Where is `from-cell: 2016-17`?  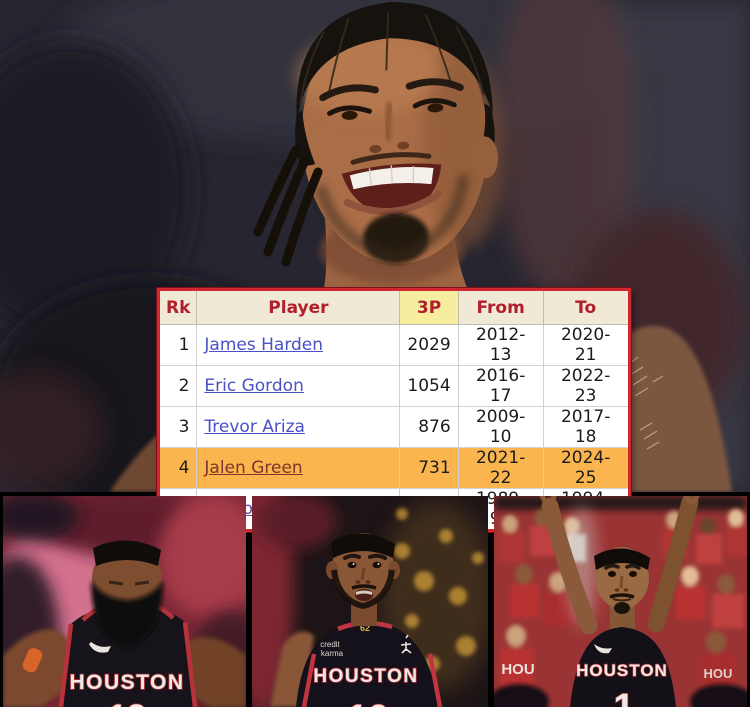
from-cell: 2016-17 is located at coordinates (500, 386).